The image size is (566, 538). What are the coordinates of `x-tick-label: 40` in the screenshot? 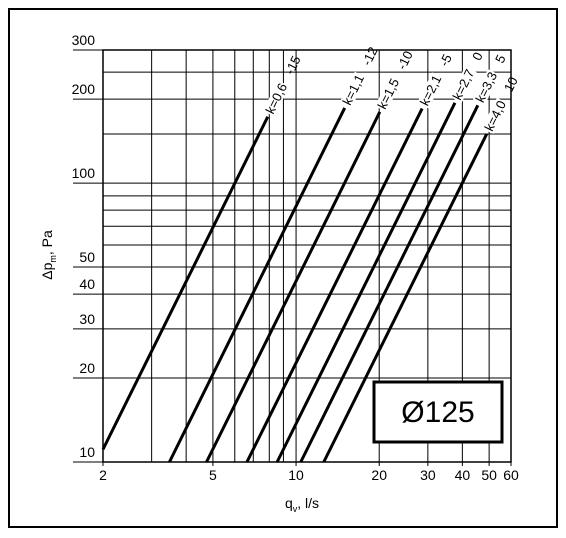 It's located at (463, 475).